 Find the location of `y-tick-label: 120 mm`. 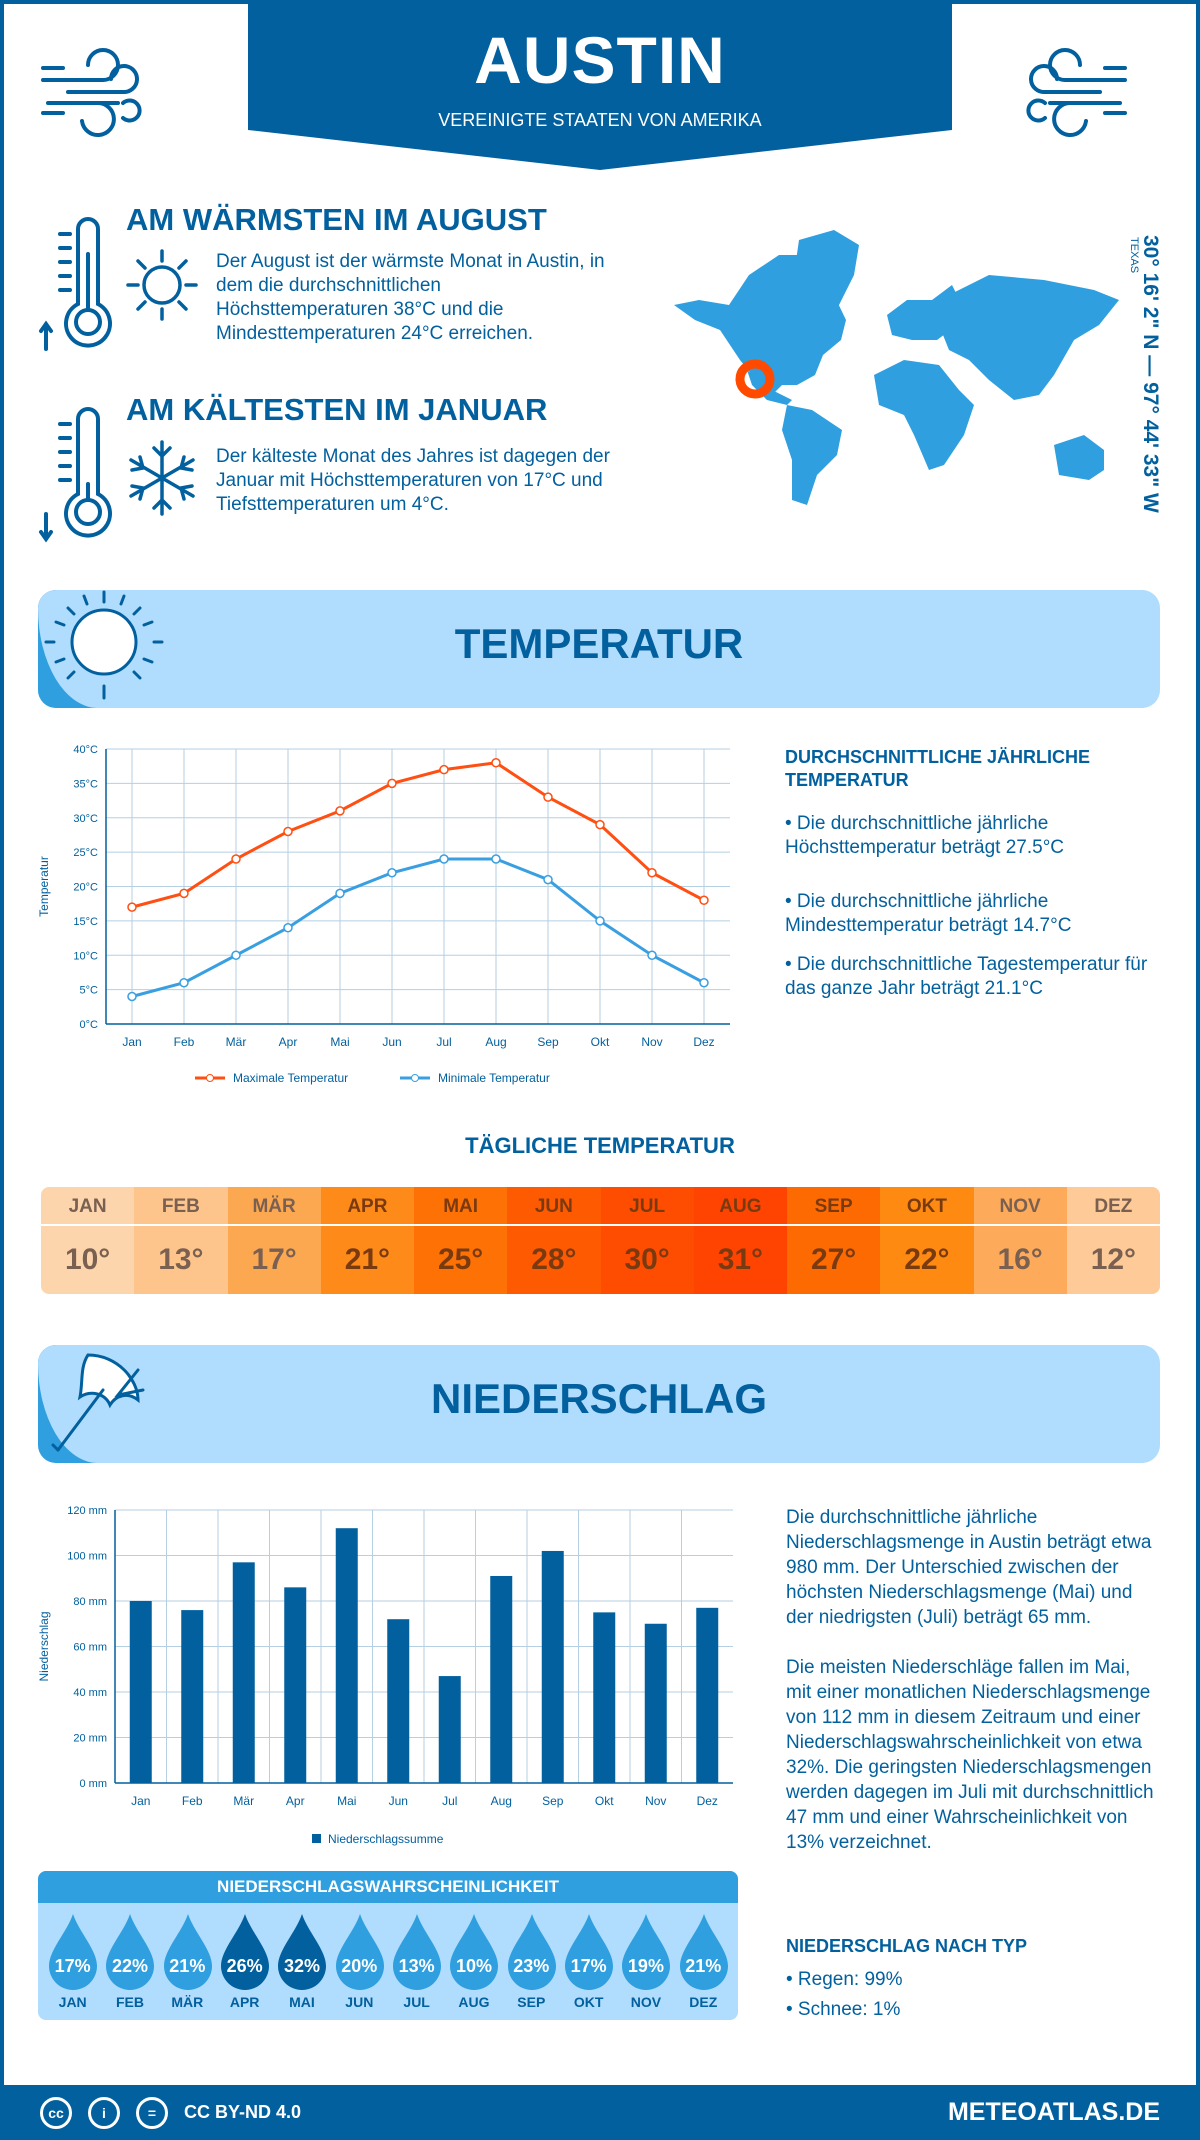

y-tick-label: 120 mm is located at coordinates (87, 1511).